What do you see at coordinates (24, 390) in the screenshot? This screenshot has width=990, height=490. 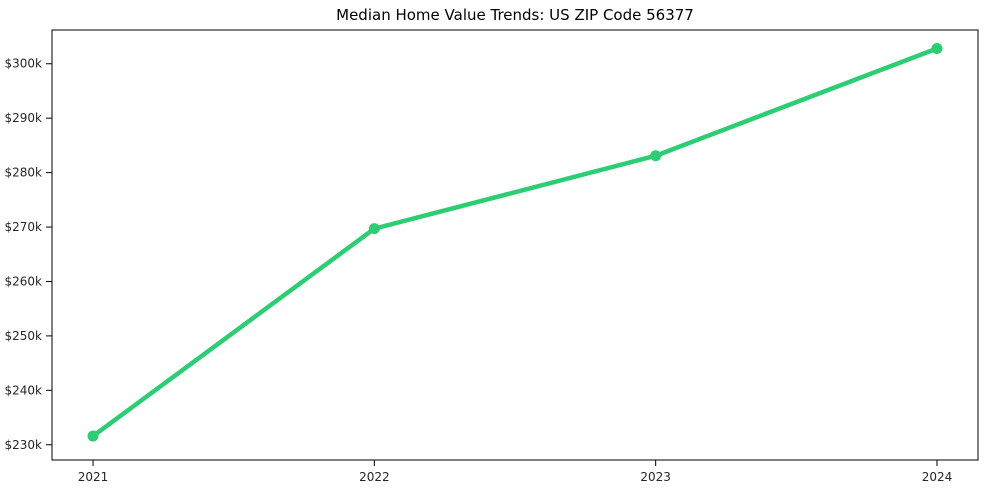 I see `y-tick-label: $240k` at bounding box center [24, 390].